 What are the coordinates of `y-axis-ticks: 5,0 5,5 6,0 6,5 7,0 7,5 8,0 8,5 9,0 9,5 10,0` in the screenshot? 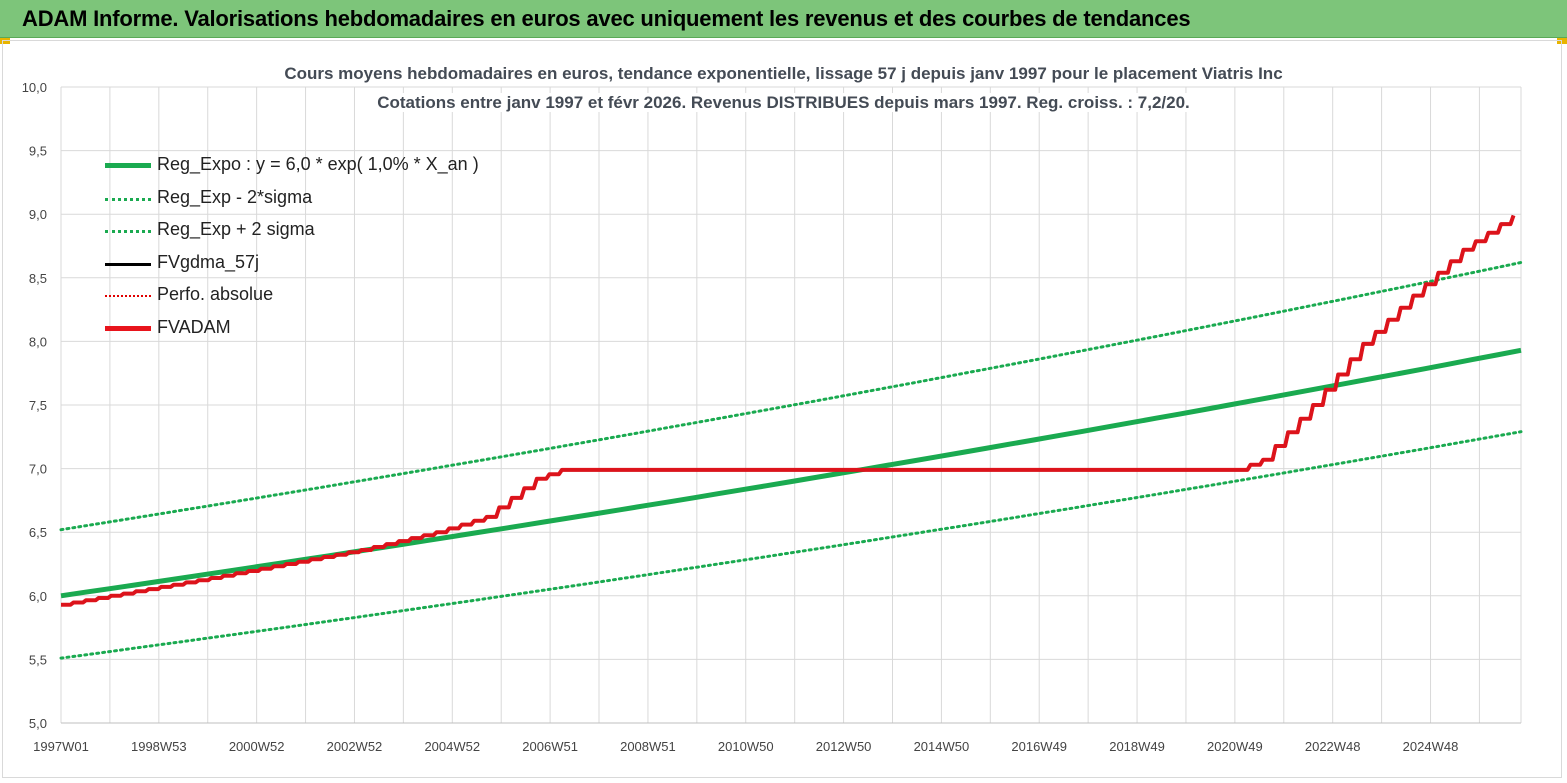 It's located at (34, 405).